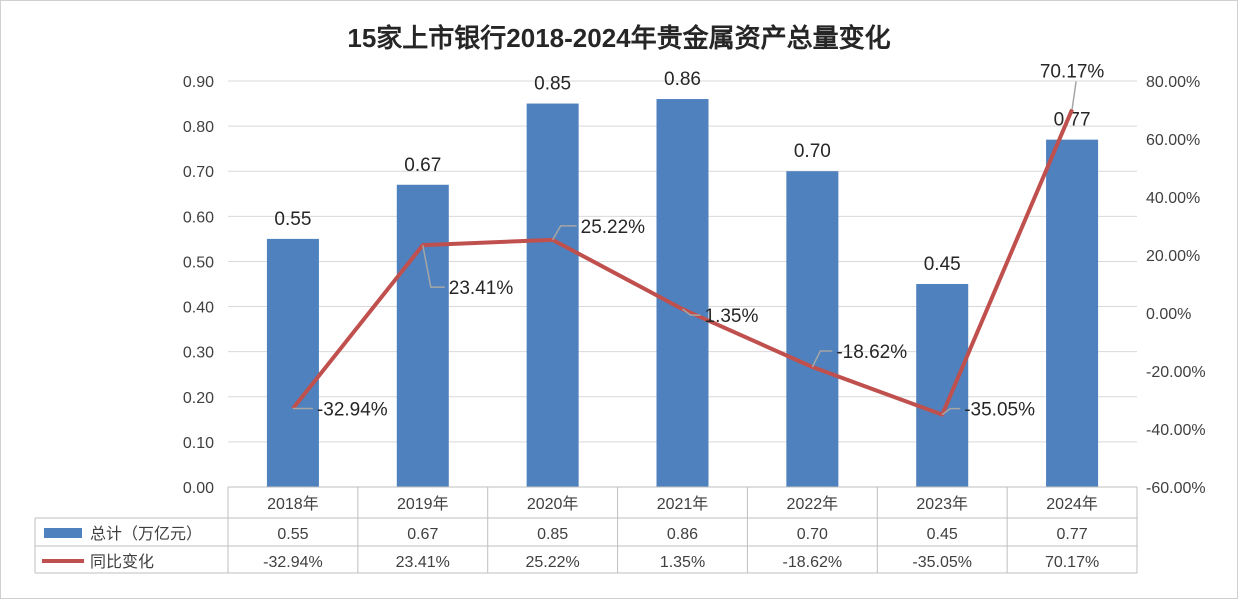 This screenshot has width=1238, height=599. Describe the element at coordinates (552, 534) in the screenshot. I see `table-cell: 0.85` at that location.